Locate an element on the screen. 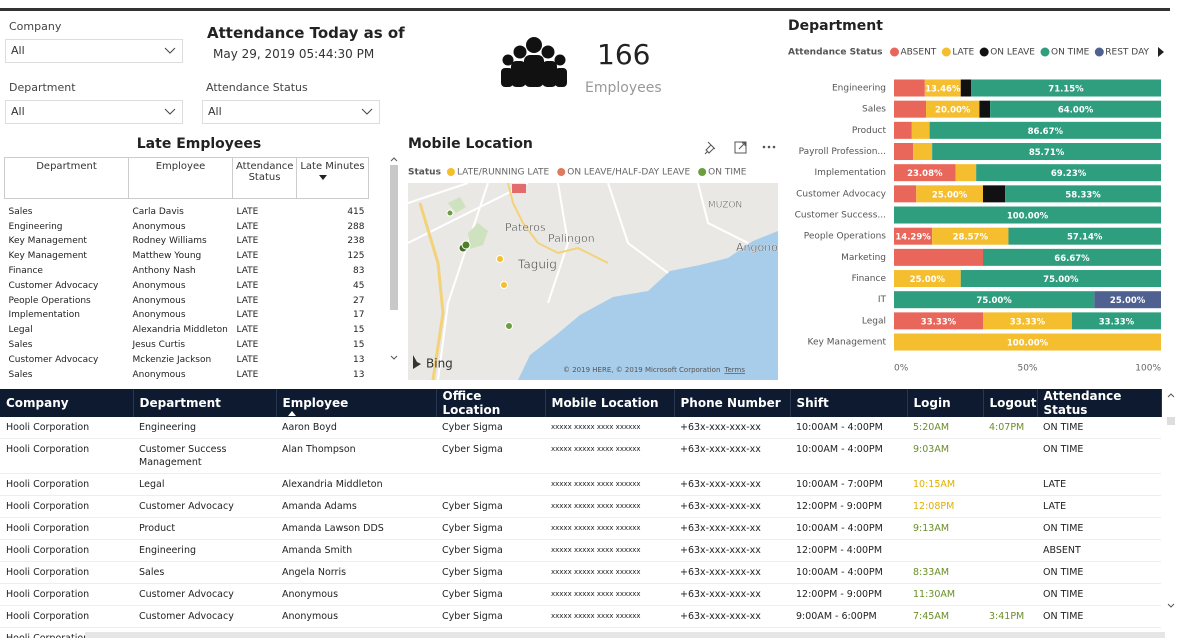  data-label: 20.00% is located at coordinates (953, 111).